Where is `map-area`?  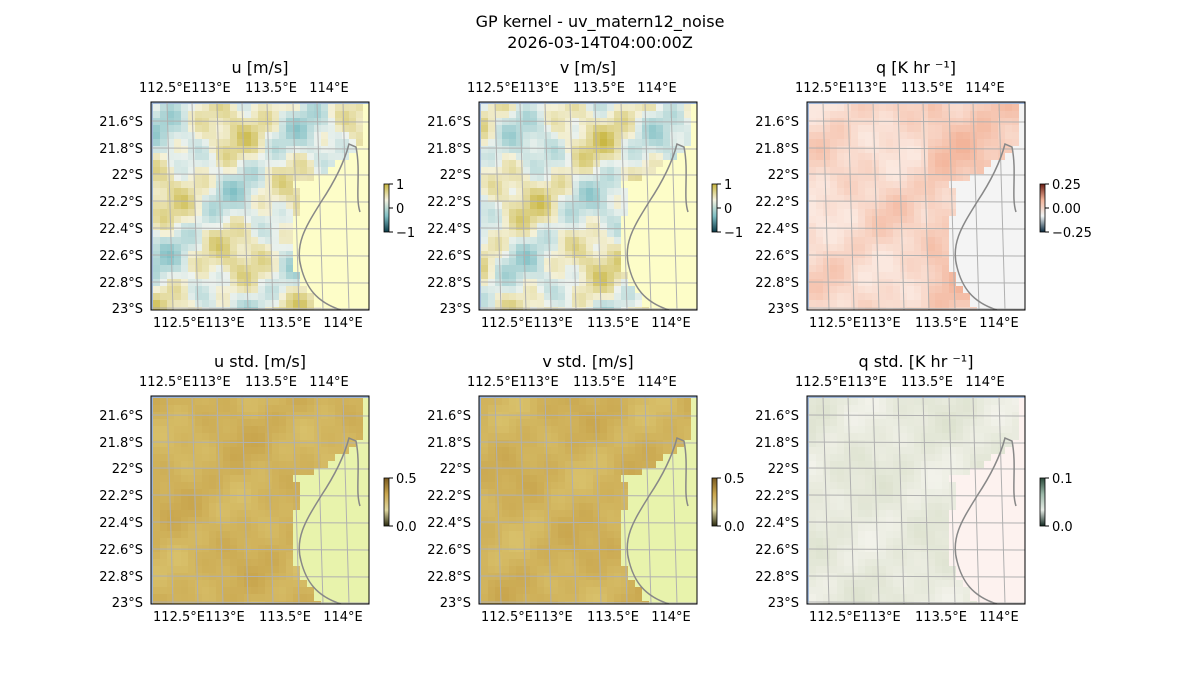 map-area is located at coordinates (260, 206).